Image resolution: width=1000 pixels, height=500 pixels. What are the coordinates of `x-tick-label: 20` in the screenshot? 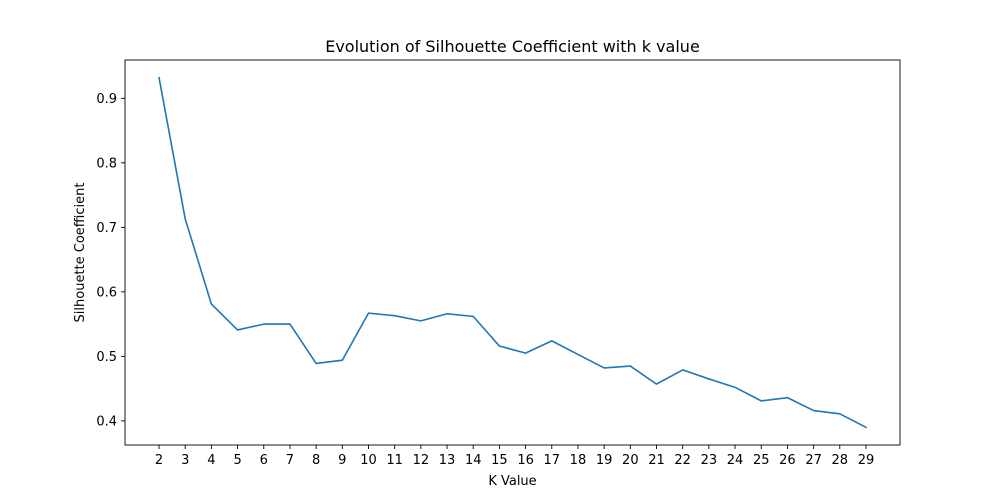 It's located at (630, 460).